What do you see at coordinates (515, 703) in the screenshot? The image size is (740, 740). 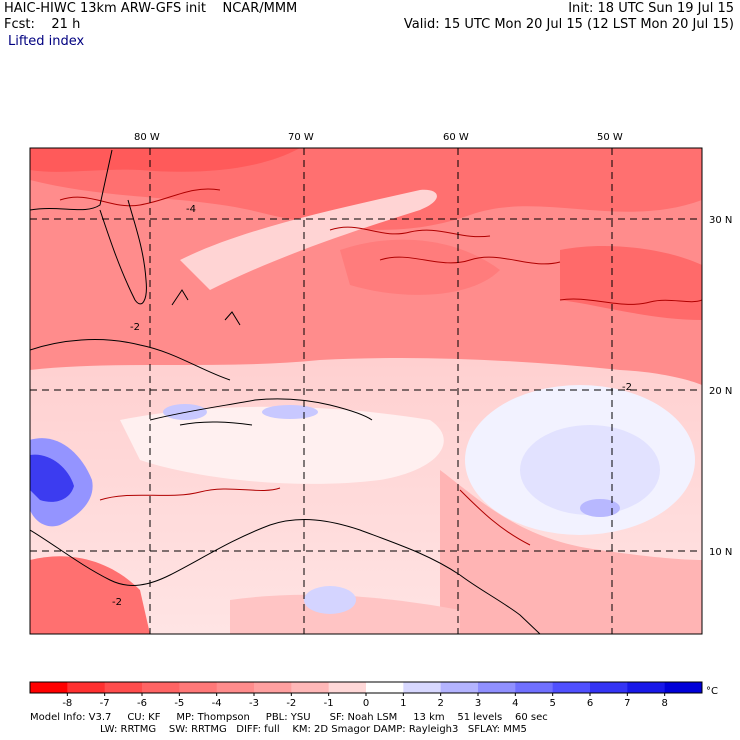 I see `colorbar-tick-label: 4` at bounding box center [515, 703].